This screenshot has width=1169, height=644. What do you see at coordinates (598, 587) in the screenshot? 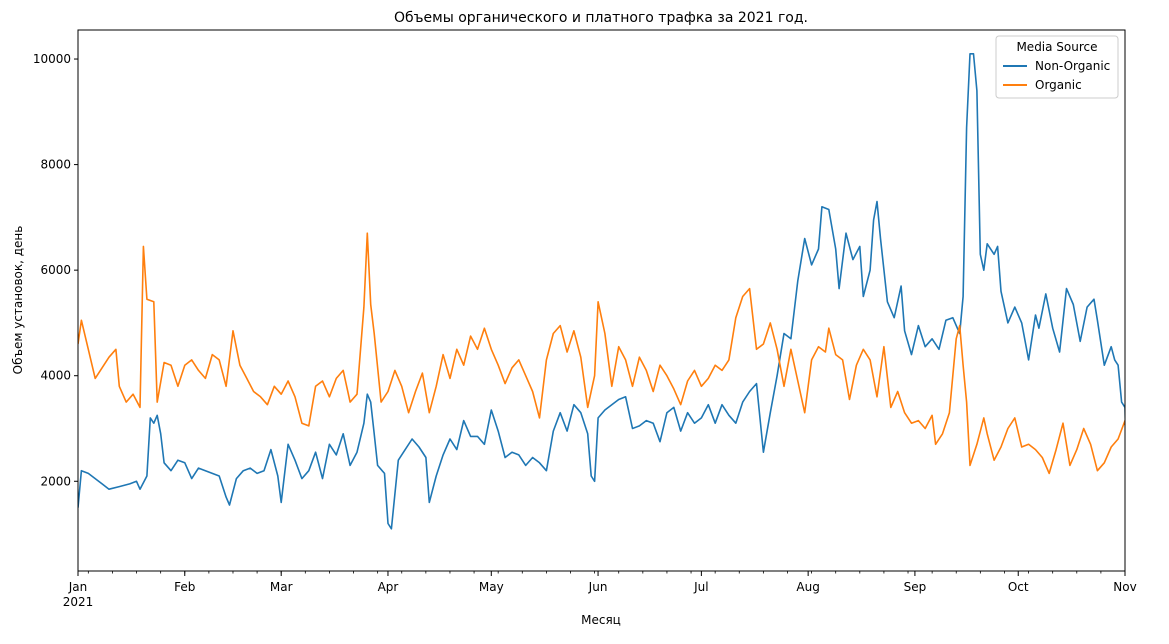
I see `x-tick-label: Jun` at bounding box center [598, 587].